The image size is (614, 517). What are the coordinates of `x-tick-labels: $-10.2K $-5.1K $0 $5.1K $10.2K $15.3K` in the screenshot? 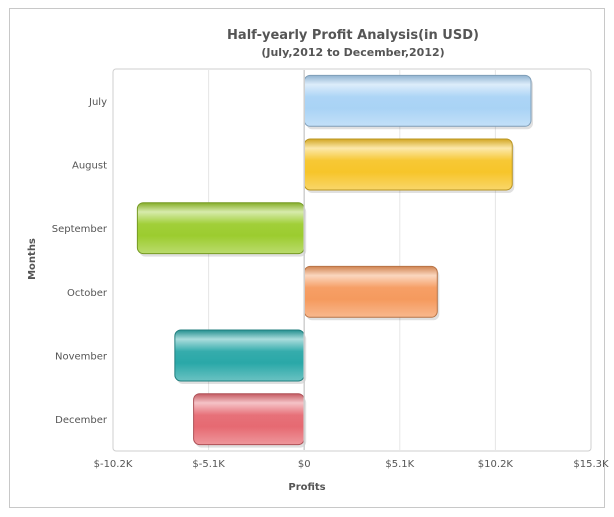 It's located at (351, 464).